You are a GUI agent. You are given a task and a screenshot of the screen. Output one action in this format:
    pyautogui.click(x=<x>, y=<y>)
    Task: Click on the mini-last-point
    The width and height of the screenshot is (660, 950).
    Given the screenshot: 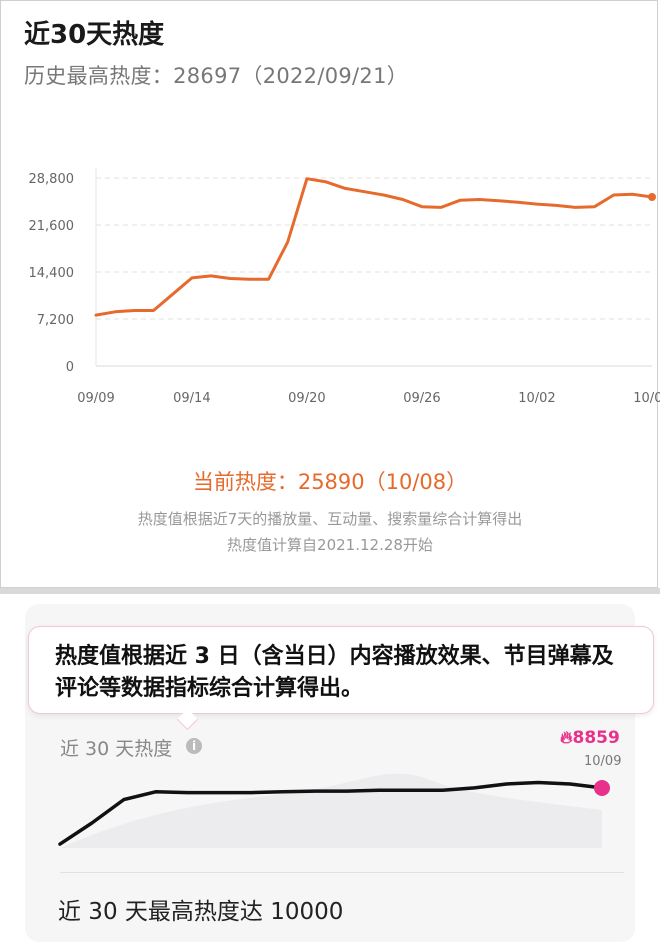 What is the action you would take?
    pyautogui.click(x=602, y=787)
    